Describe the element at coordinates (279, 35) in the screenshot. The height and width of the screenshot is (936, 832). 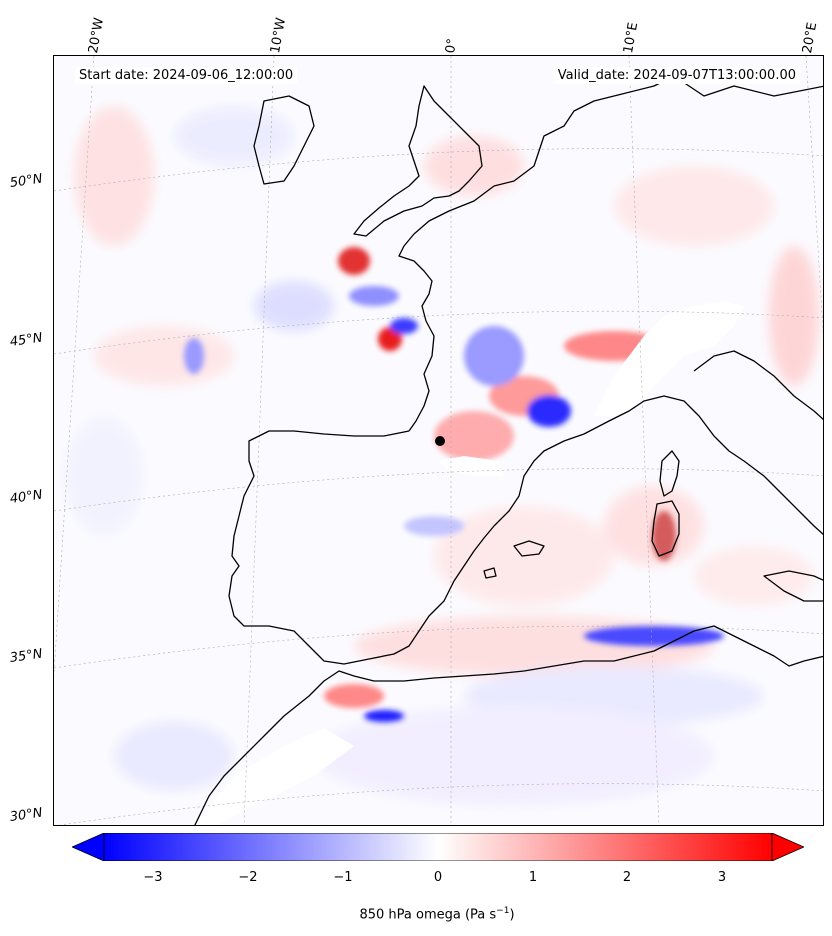
I see `lon-label-10w: 10°W` at that location.